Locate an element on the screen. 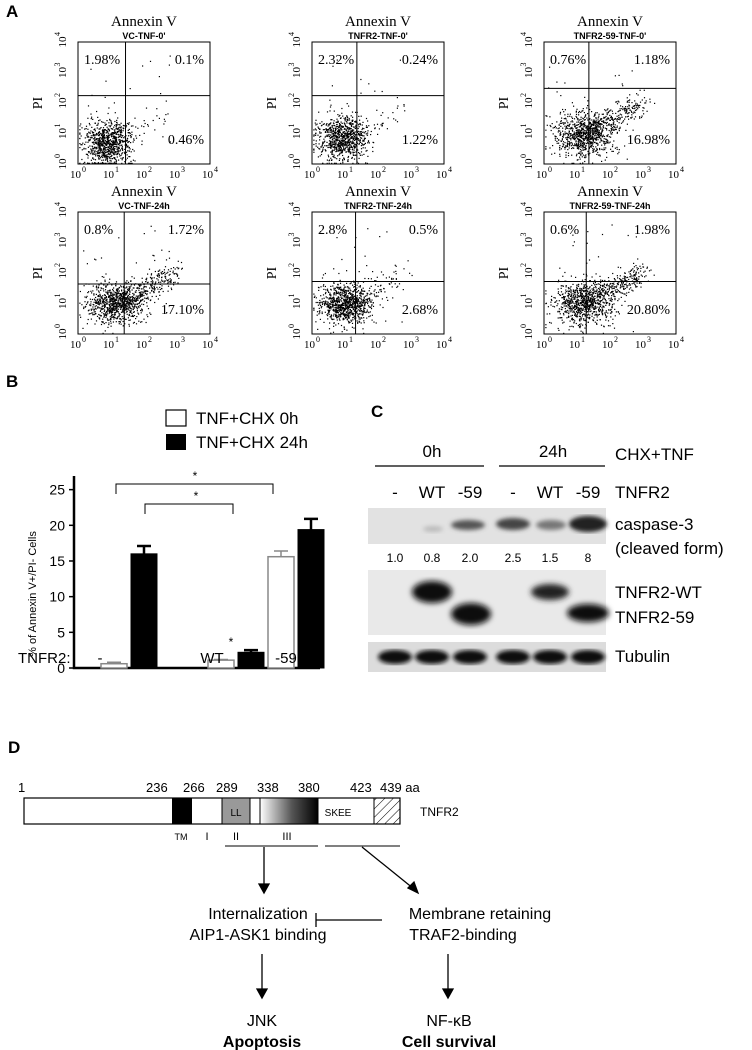  arrowhead-nfkb is located at coordinates (448, 994).